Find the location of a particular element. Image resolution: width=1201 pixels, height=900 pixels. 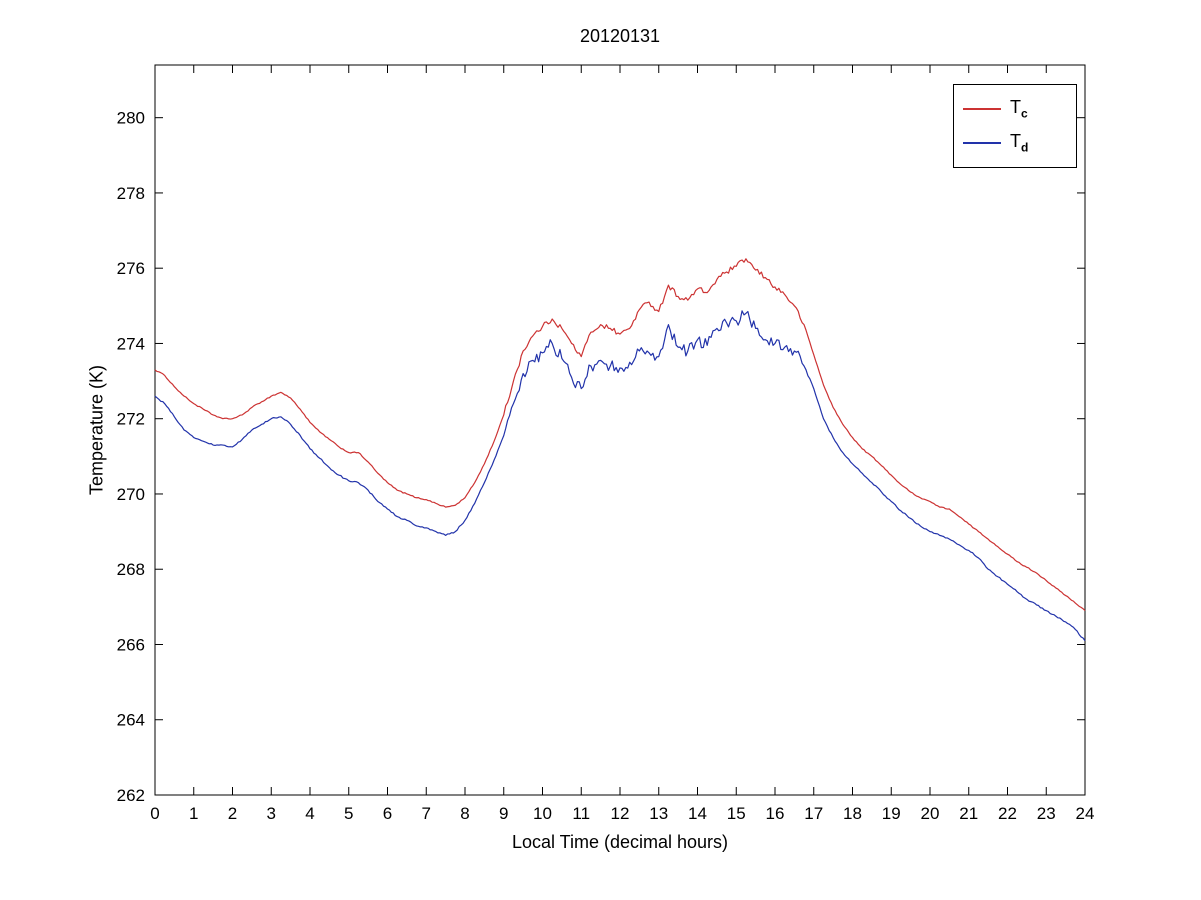

svg-text: 4 is located at coordinates (309, 813).